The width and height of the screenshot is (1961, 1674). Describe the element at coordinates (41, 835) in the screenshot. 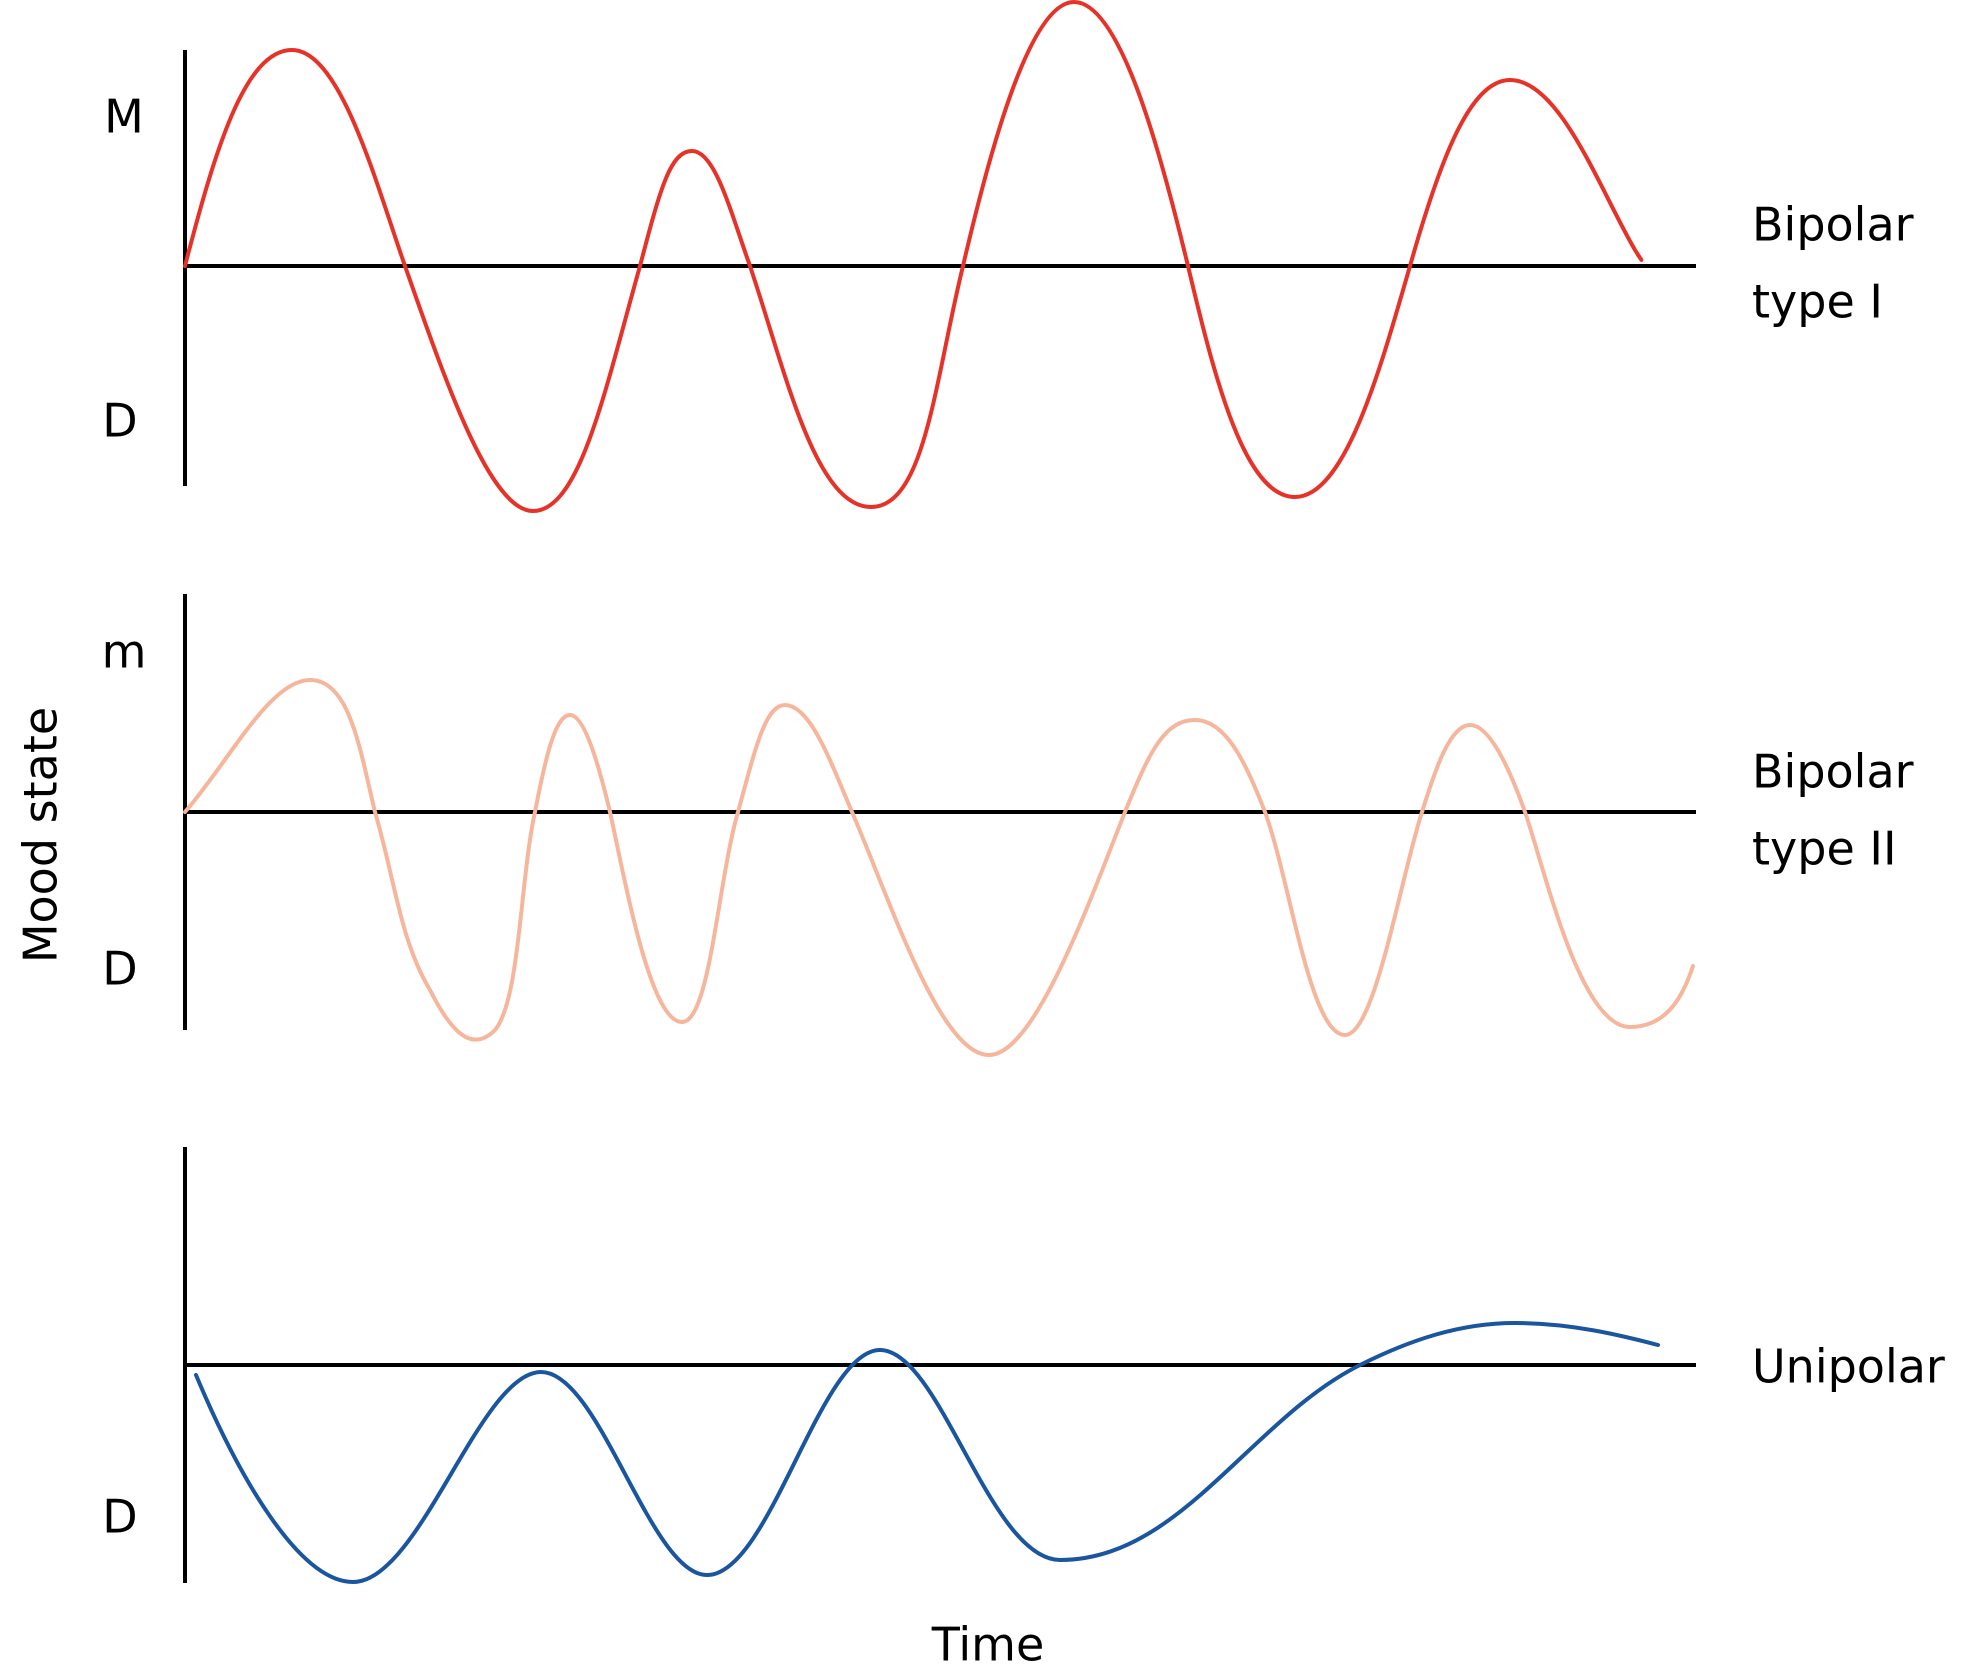

I see `y-axis-title: Mood state` at that location.